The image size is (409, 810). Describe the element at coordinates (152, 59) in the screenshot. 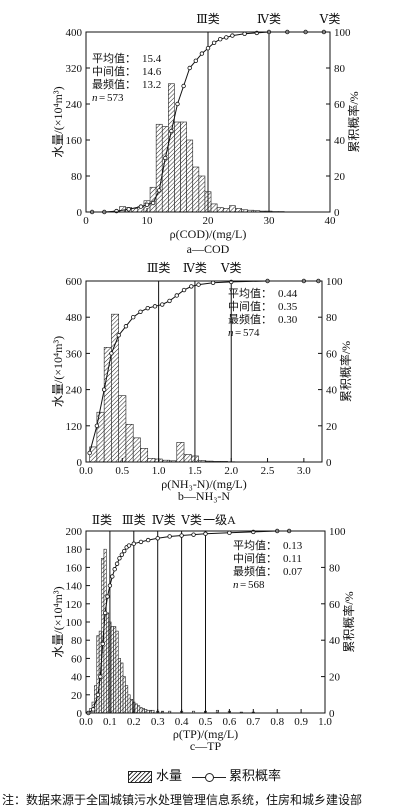

I see `stat-value: 15.4` at that location.